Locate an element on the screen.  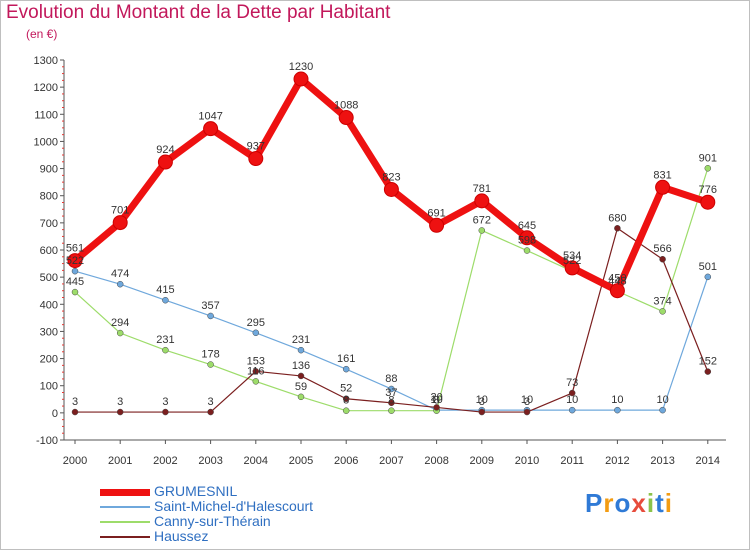
logo-letter: r is located at coordinates (609, 503).